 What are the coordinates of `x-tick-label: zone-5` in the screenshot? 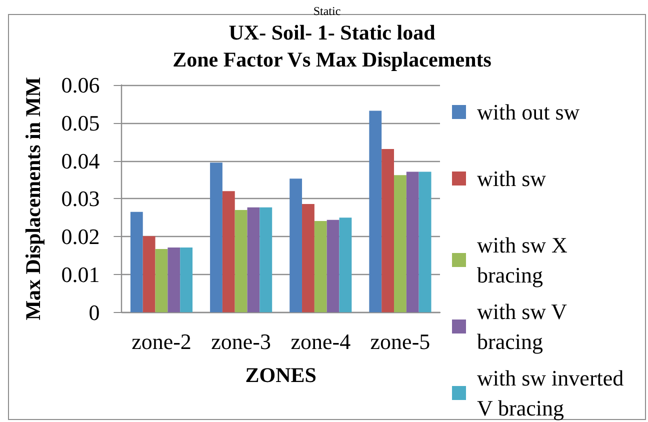 It's located at (400, 341).